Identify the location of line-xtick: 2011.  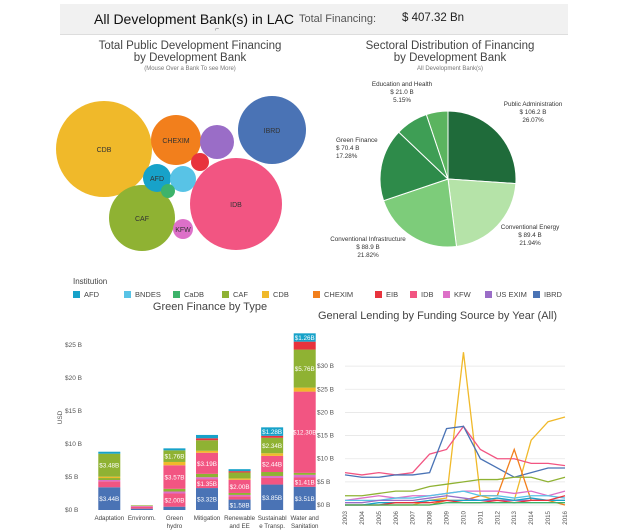
(480, 517).